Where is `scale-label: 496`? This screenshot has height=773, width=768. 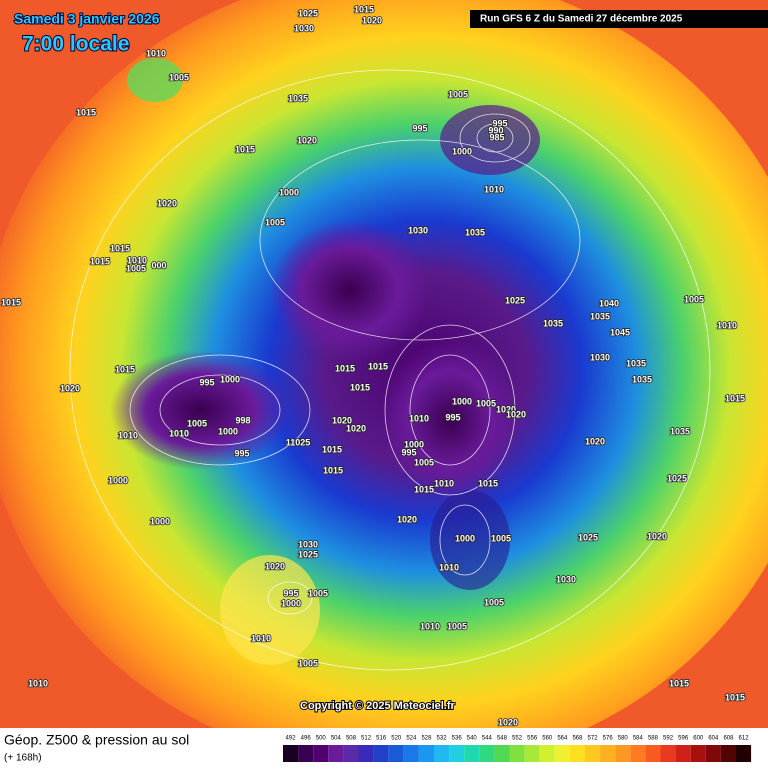
scale-label: 496 is located at coordinates (306, 739).